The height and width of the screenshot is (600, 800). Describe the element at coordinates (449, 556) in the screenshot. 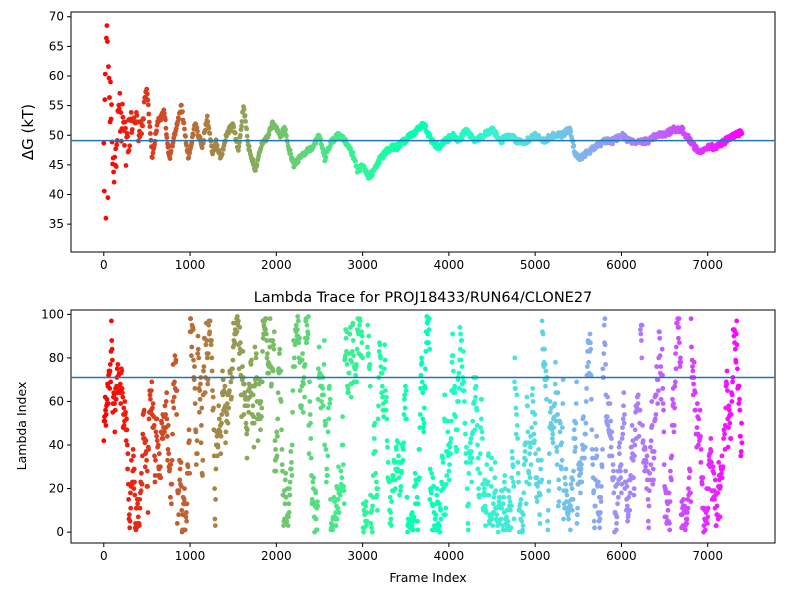

I see `lambda-x-tick-label: 4000` at that location.